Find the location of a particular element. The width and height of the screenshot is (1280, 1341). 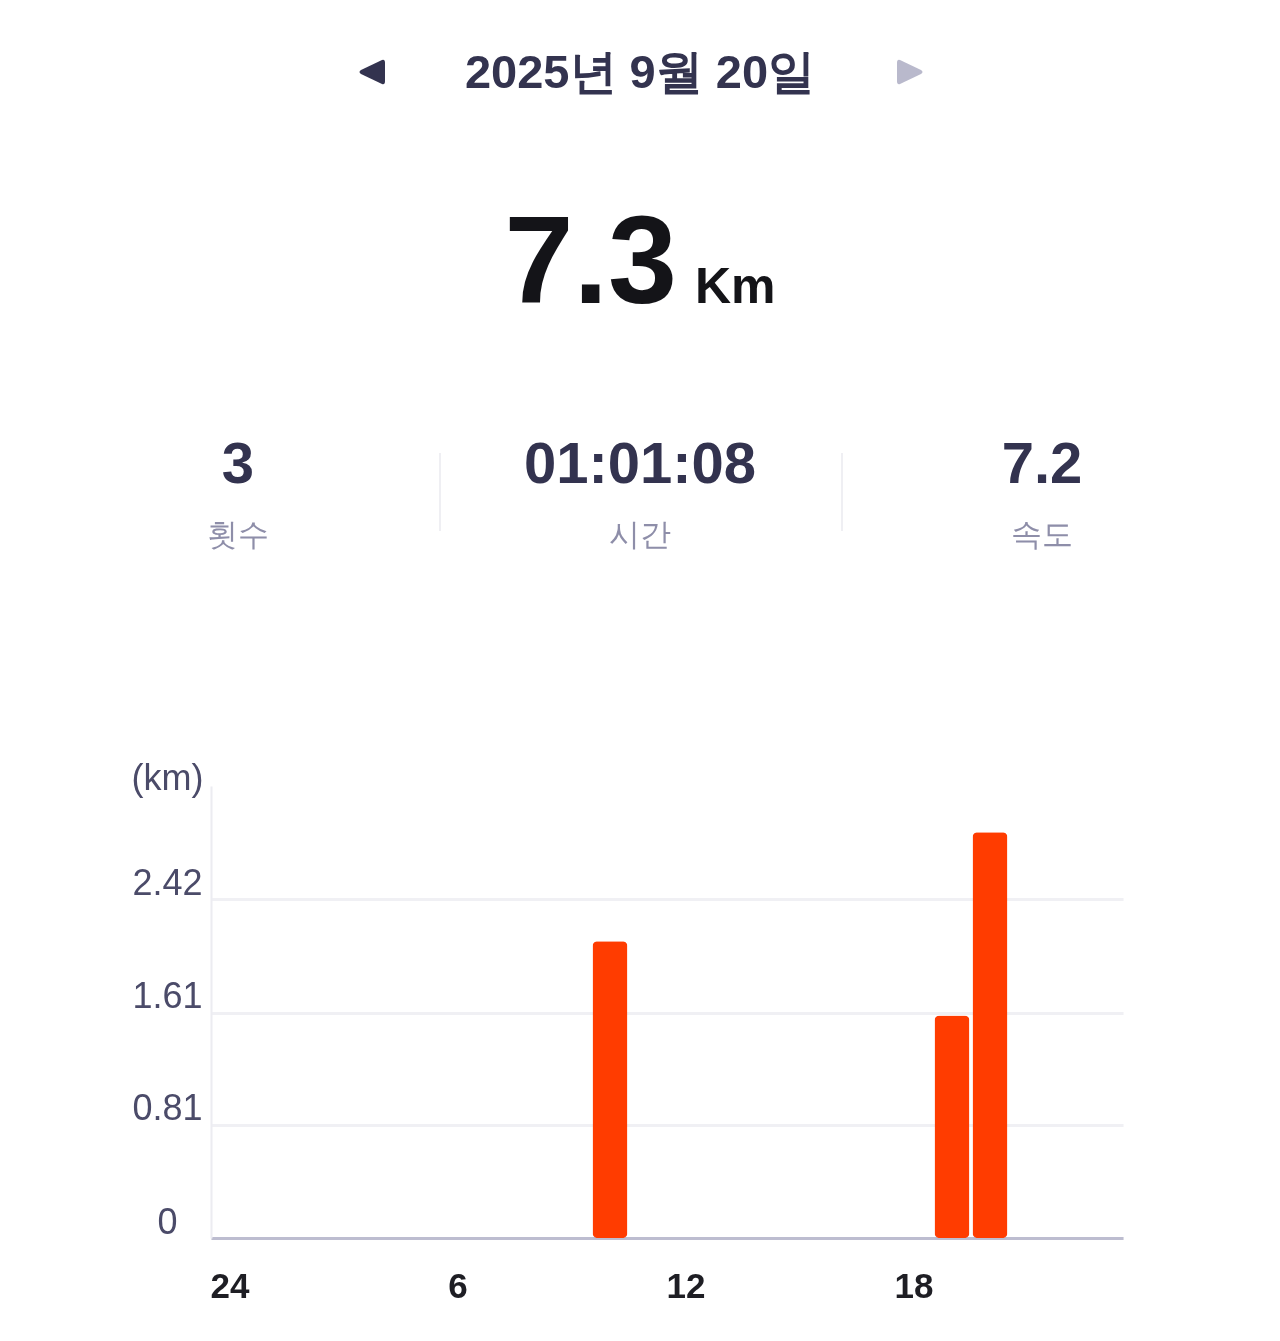

text: 시간 is located at coordinates (640, 535).